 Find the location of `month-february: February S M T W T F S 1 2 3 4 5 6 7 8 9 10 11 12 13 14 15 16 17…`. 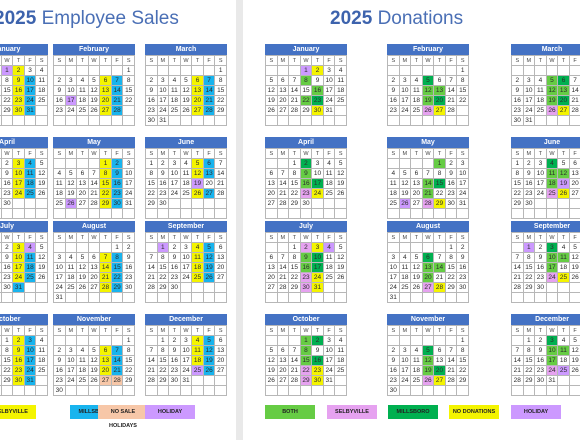

month-february: February S M T W T F S 1 2 3 4 5 6 7 8 9 10 11 12 13 14 15 16 17… is located at coordinates (428, 85).